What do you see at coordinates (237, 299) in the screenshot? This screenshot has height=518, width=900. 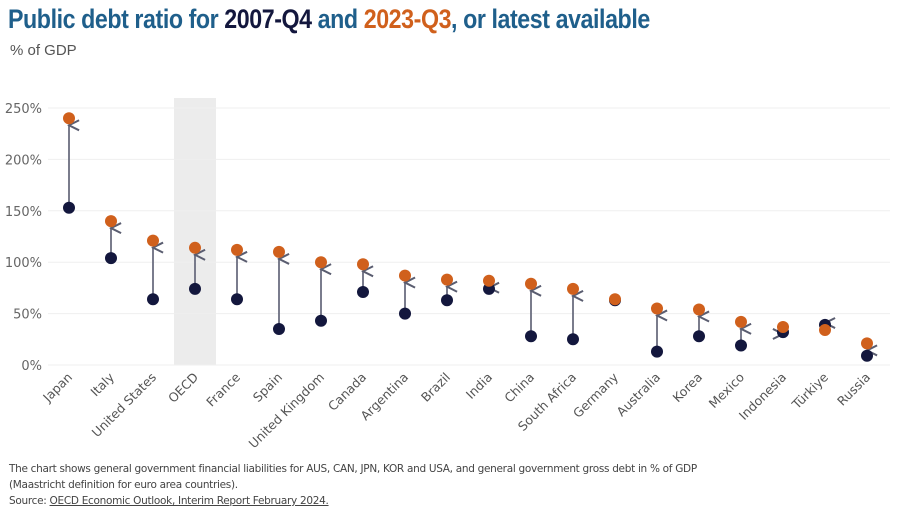 I see `point-2007-france` at bounding box center [237, 299].